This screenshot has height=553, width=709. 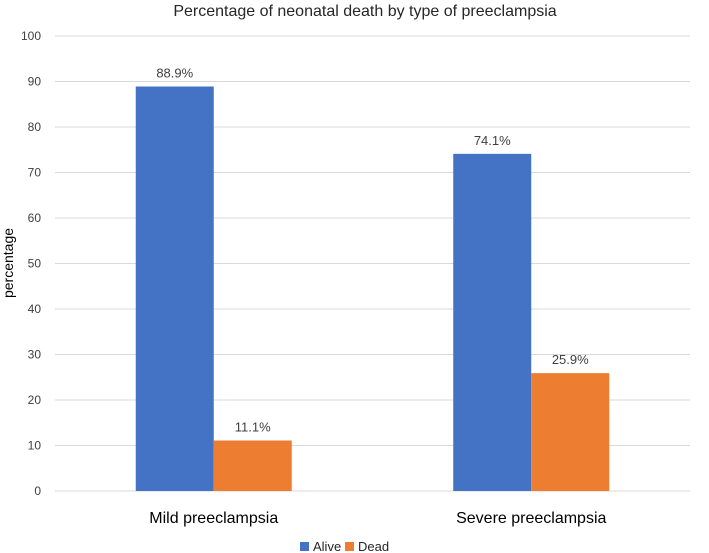 I want to click on x-tick-label: Severe preeclampsia, so click(x=531, y=518).